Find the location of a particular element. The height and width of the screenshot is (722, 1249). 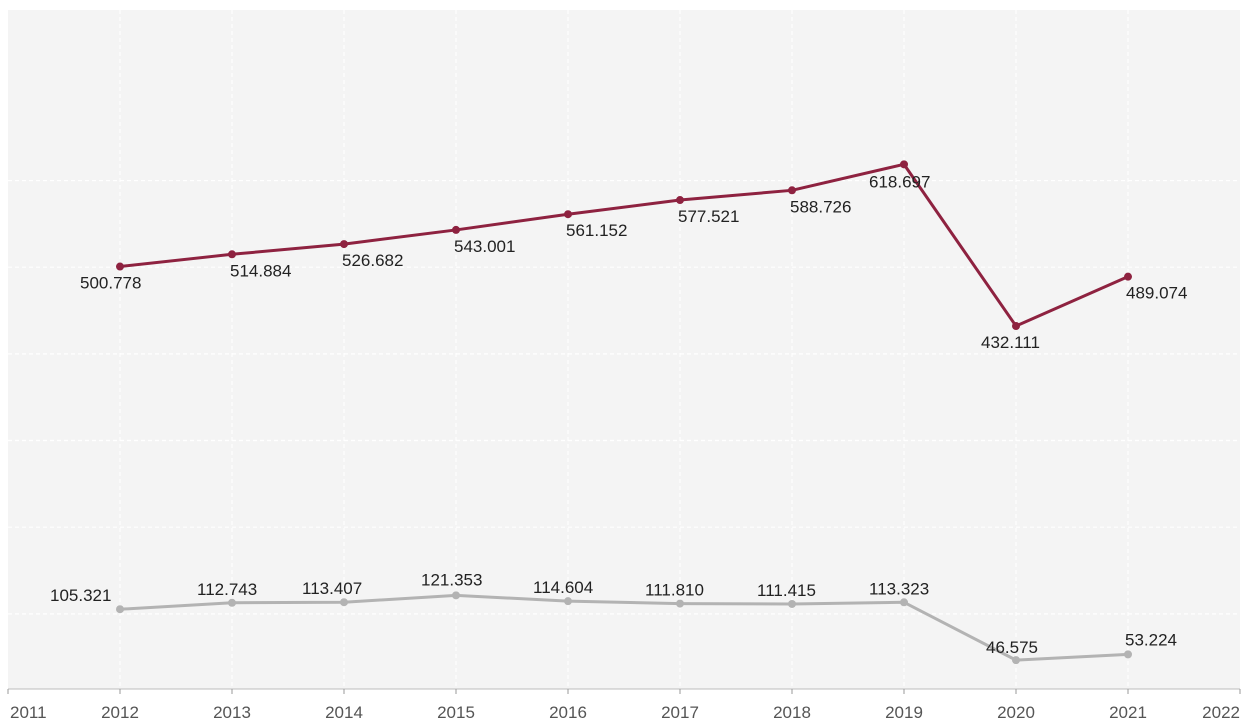

data-label: 588.726 is located at coordinates (820, 206).